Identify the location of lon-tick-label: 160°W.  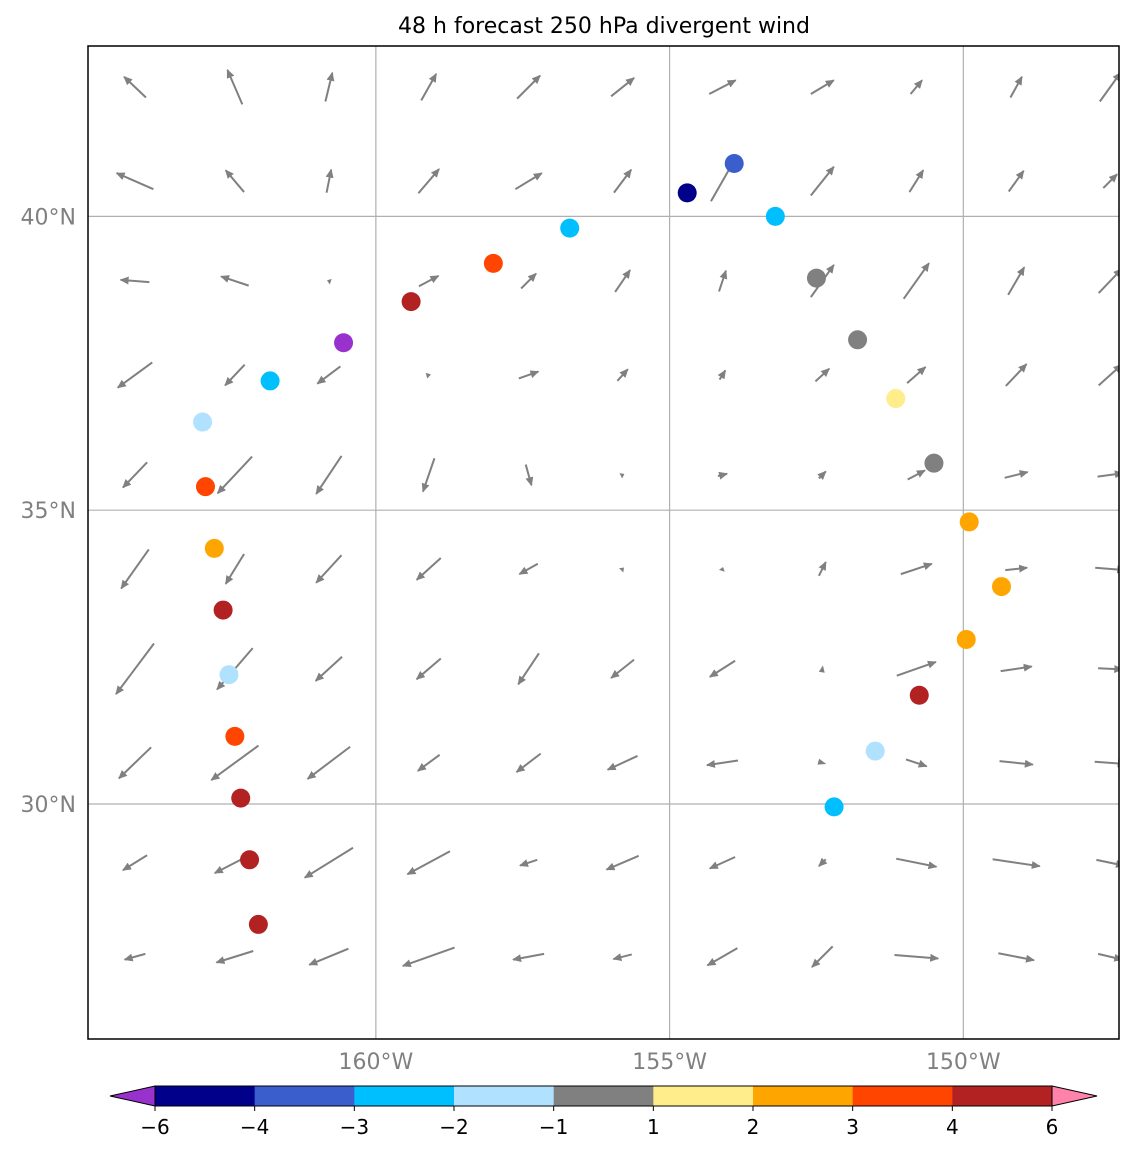
(375, 1062).